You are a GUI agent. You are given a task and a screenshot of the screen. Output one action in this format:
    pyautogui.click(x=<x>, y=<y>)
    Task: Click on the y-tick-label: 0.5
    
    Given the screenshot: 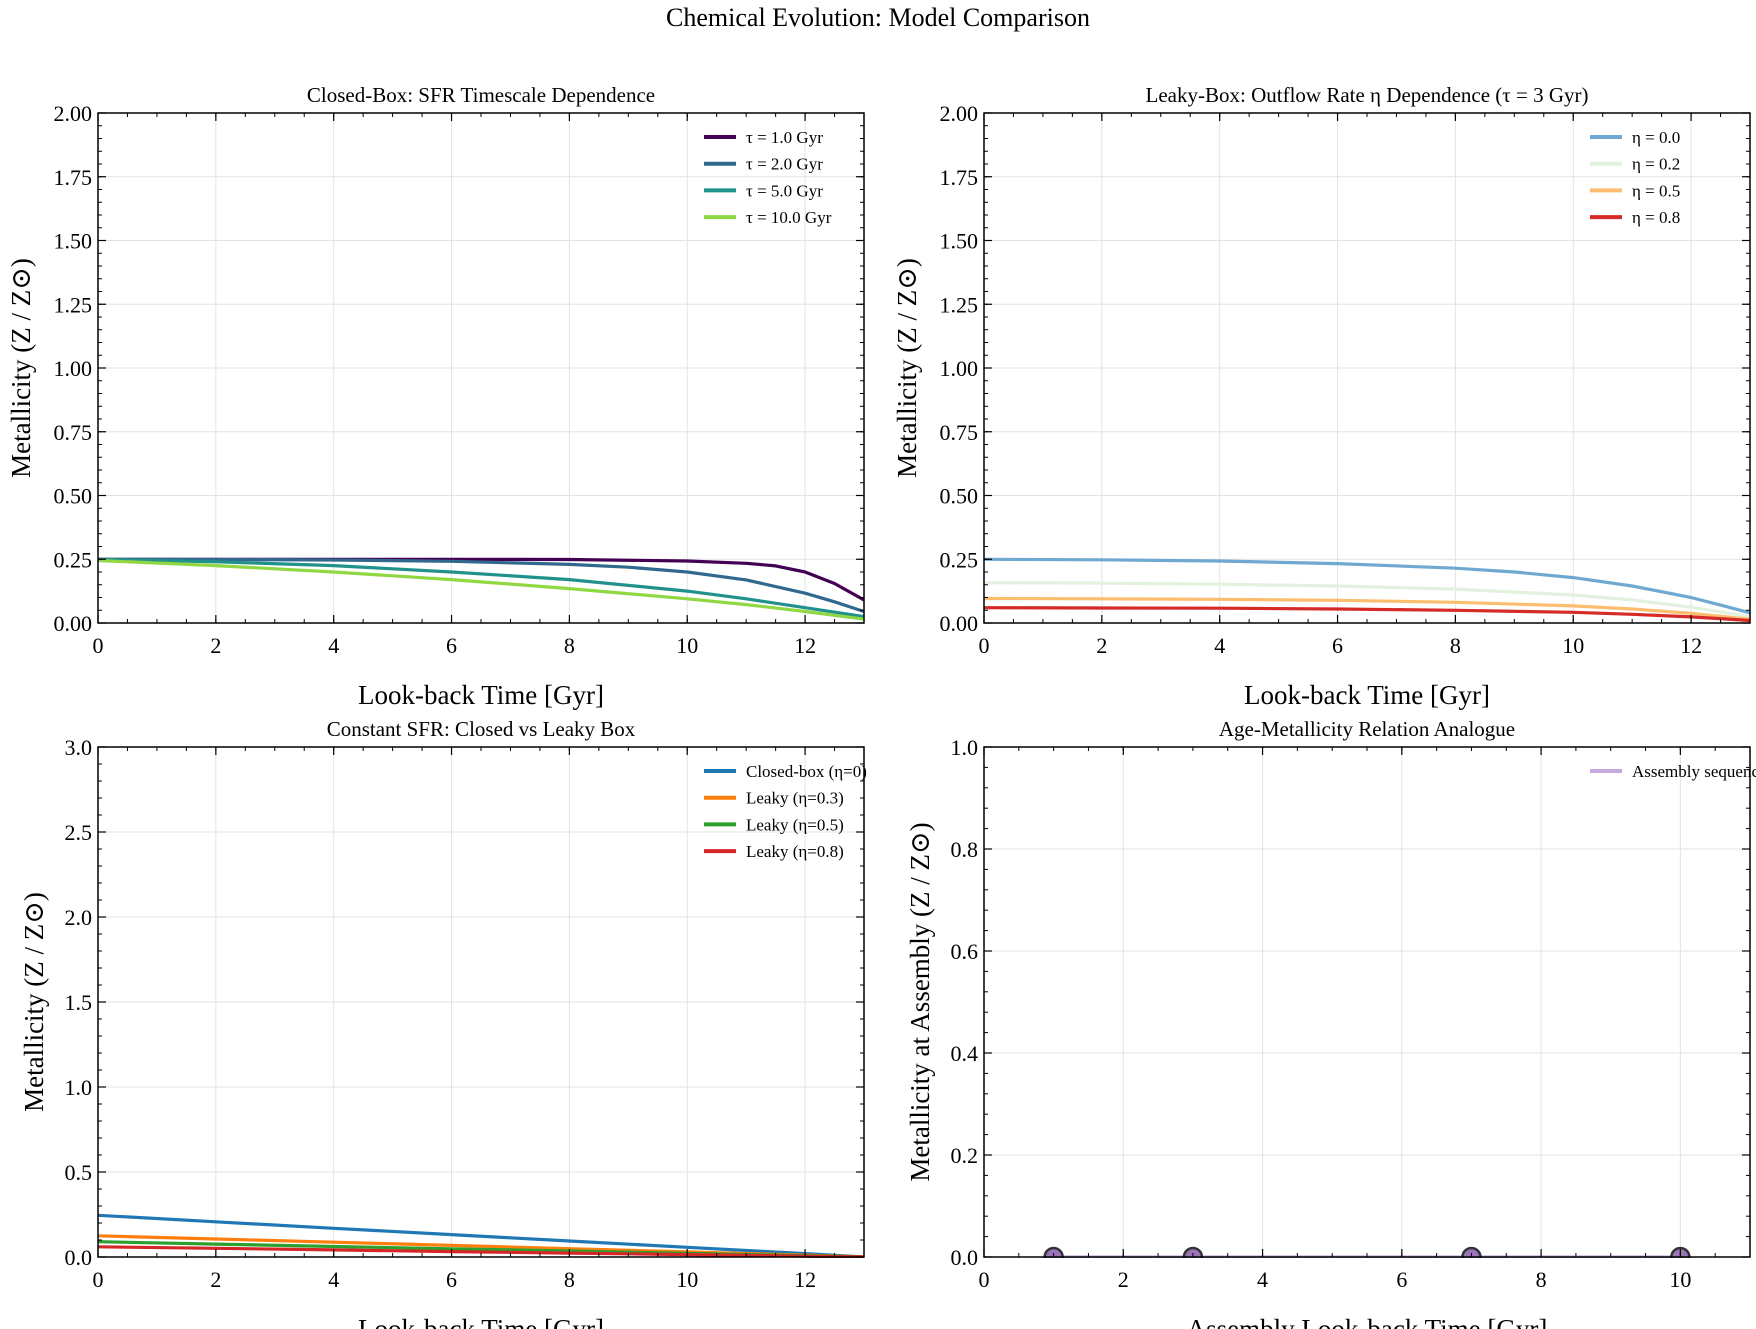 What is the action you would take?
    pyautogui.click(x=79, y=1172)
    